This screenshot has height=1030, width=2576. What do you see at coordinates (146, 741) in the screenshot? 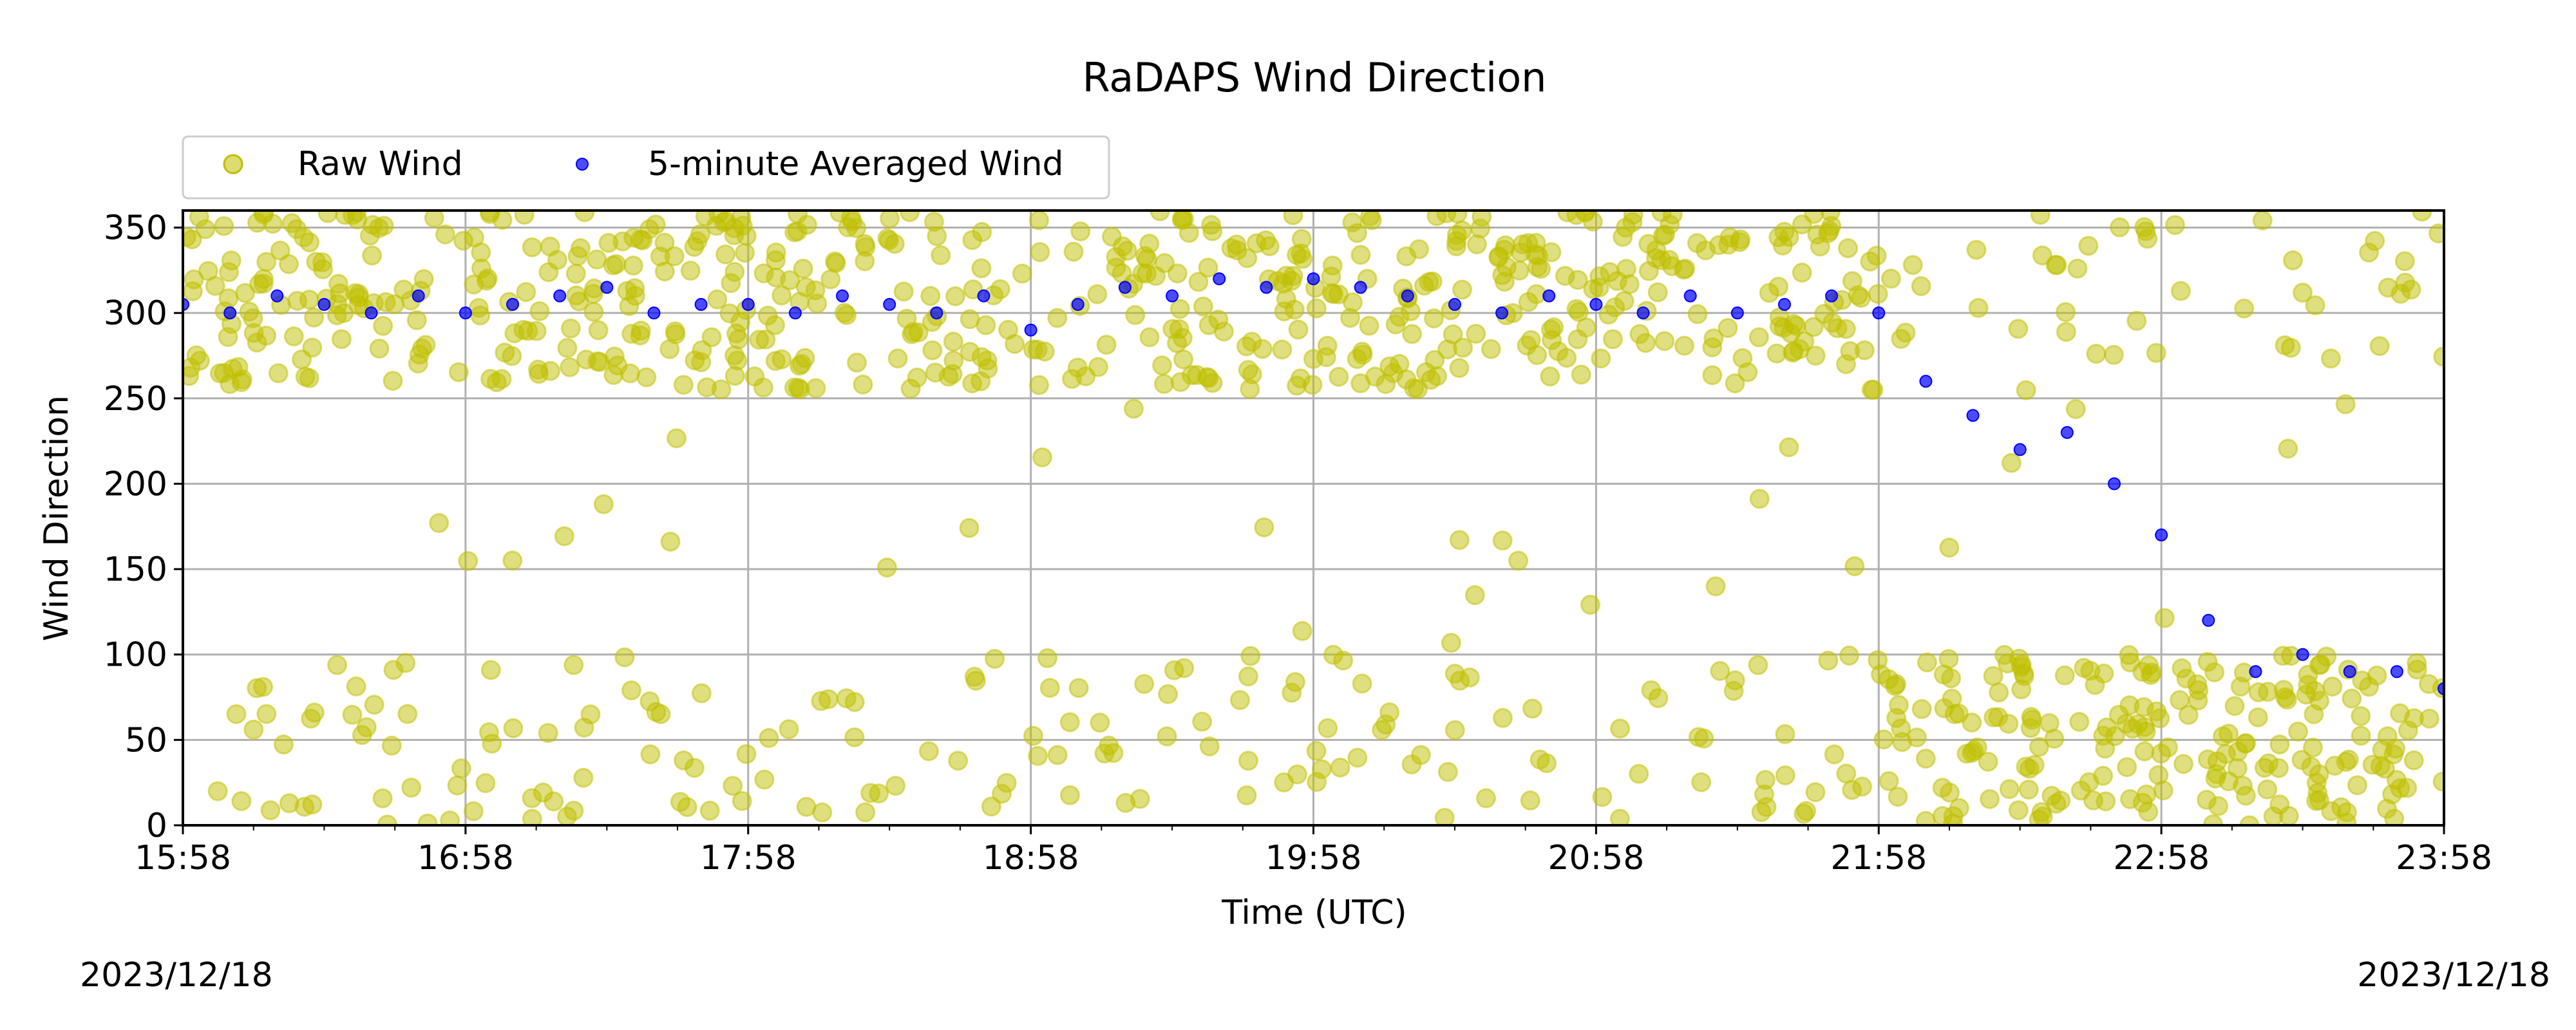
I see `y-tick-label: 50` at bounding box center [146, 741].